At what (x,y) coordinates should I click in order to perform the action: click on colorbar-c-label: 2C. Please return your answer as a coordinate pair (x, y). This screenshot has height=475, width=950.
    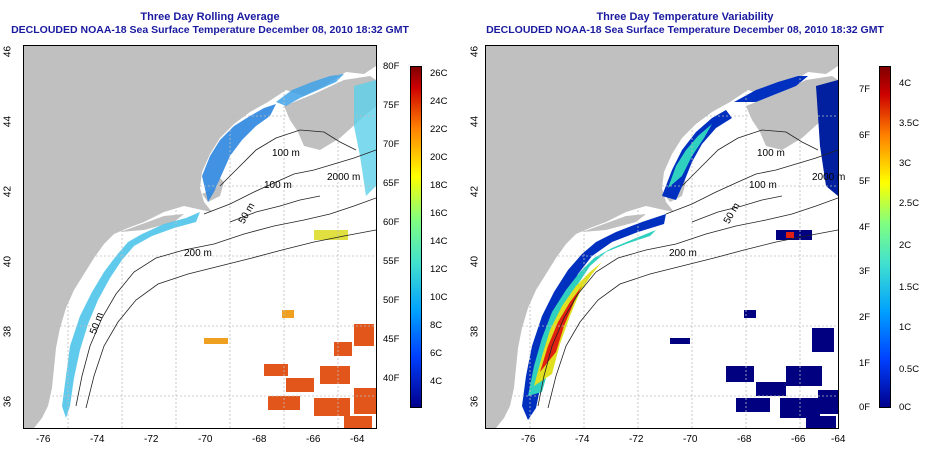
    Looking at the image, I should click on (905, 245).